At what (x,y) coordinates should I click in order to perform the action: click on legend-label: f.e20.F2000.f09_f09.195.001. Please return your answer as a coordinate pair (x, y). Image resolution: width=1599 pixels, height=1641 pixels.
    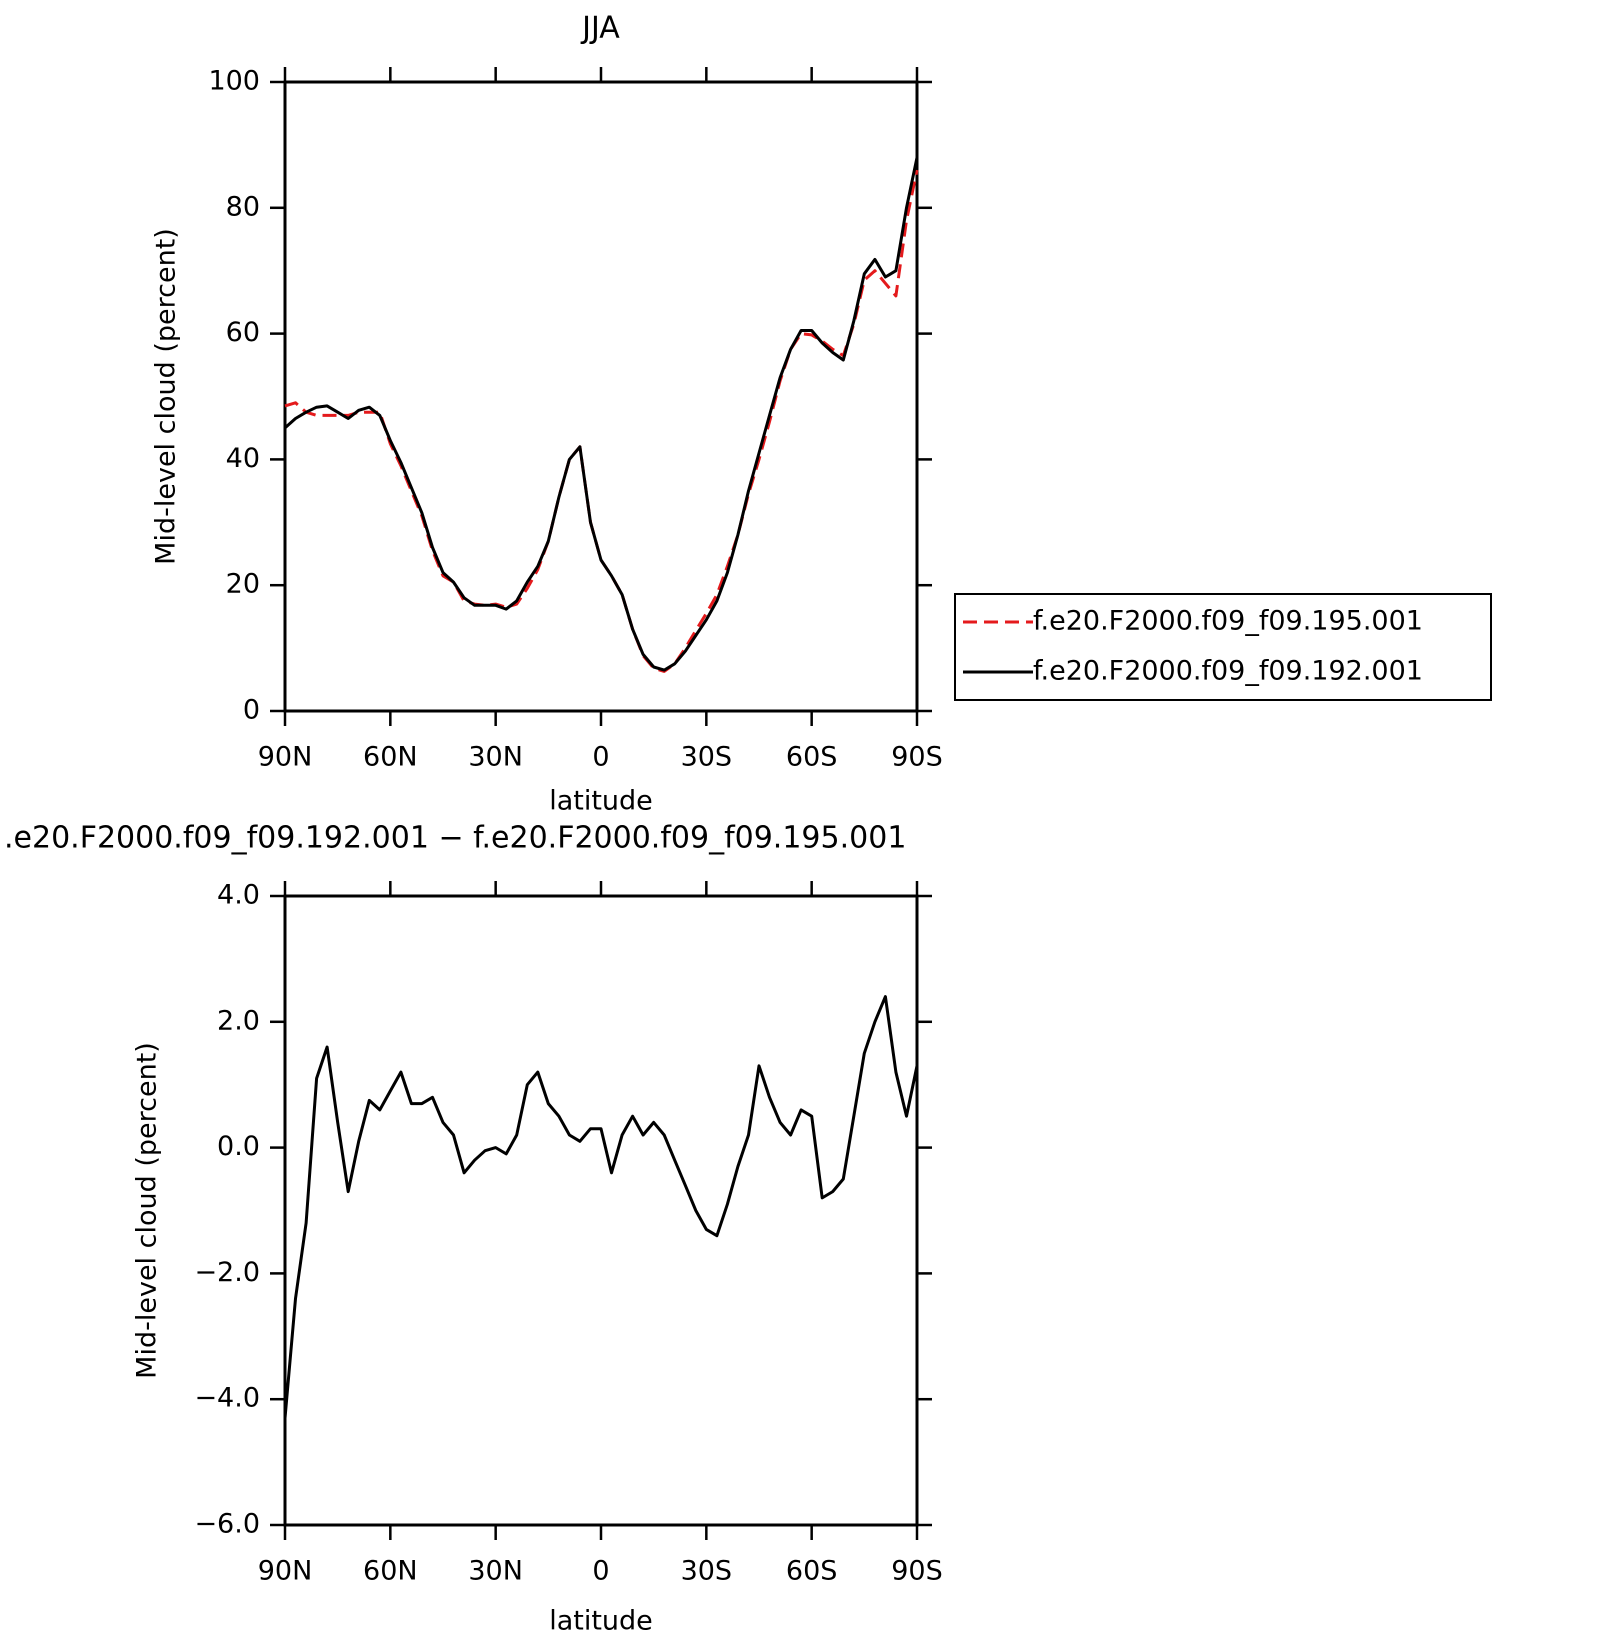
    Looking at the image, I should click on (1228, 621).